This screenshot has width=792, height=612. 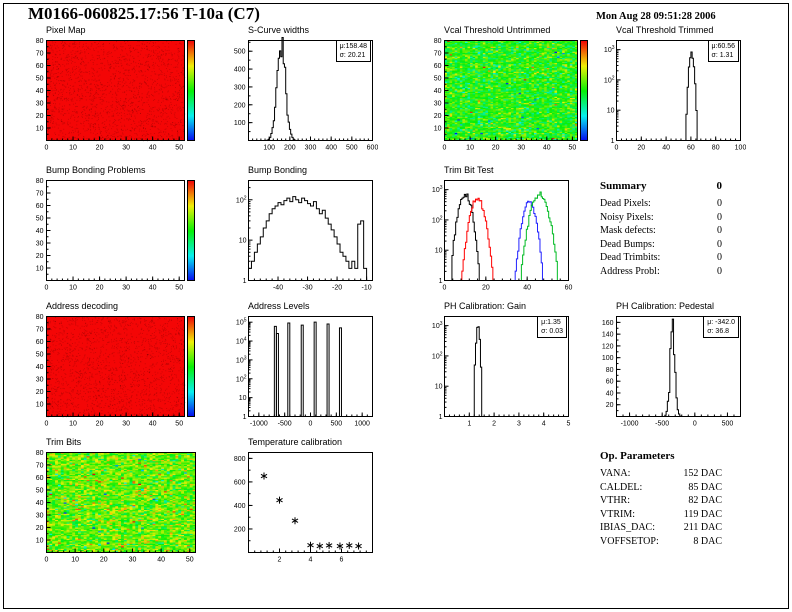 I want to click on stat-sigma: σ: 1.31, so click(x=722, y=55).